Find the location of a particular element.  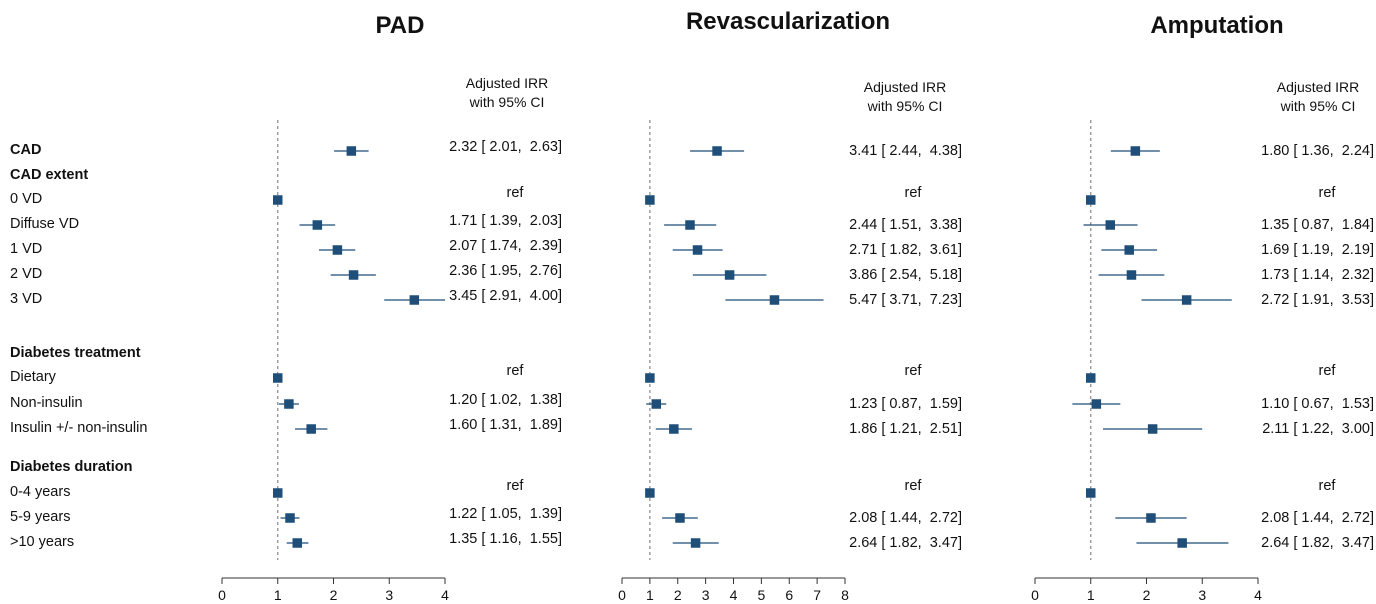

row-label-insulin-non-insulin: Insulin +/- non-insulin is located at coordinates (79, 428).